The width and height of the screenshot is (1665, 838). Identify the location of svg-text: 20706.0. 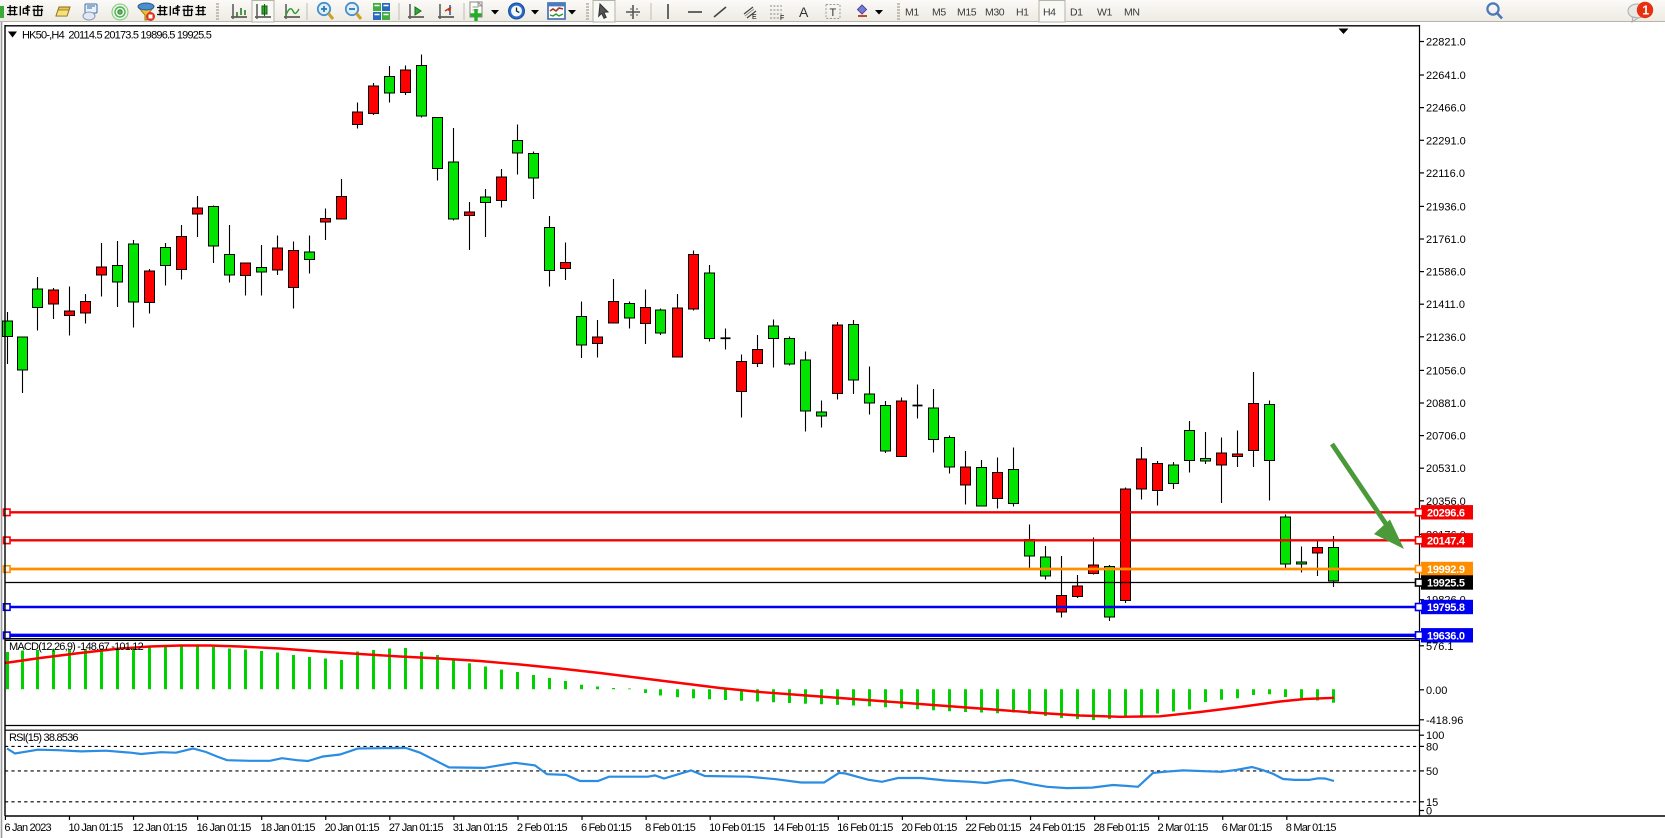
(1446, 437).